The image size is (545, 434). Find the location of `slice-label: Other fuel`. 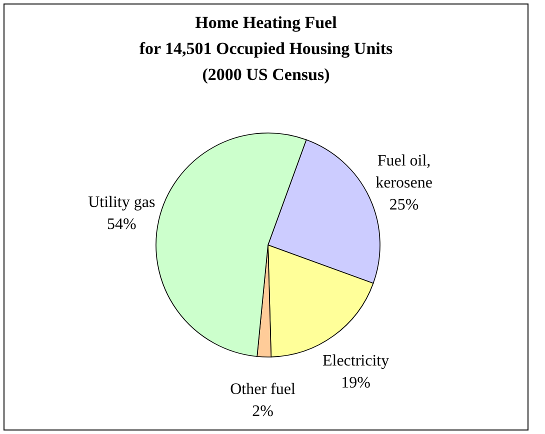

slice-label: Other fuel is located at coordinates (263, 389).